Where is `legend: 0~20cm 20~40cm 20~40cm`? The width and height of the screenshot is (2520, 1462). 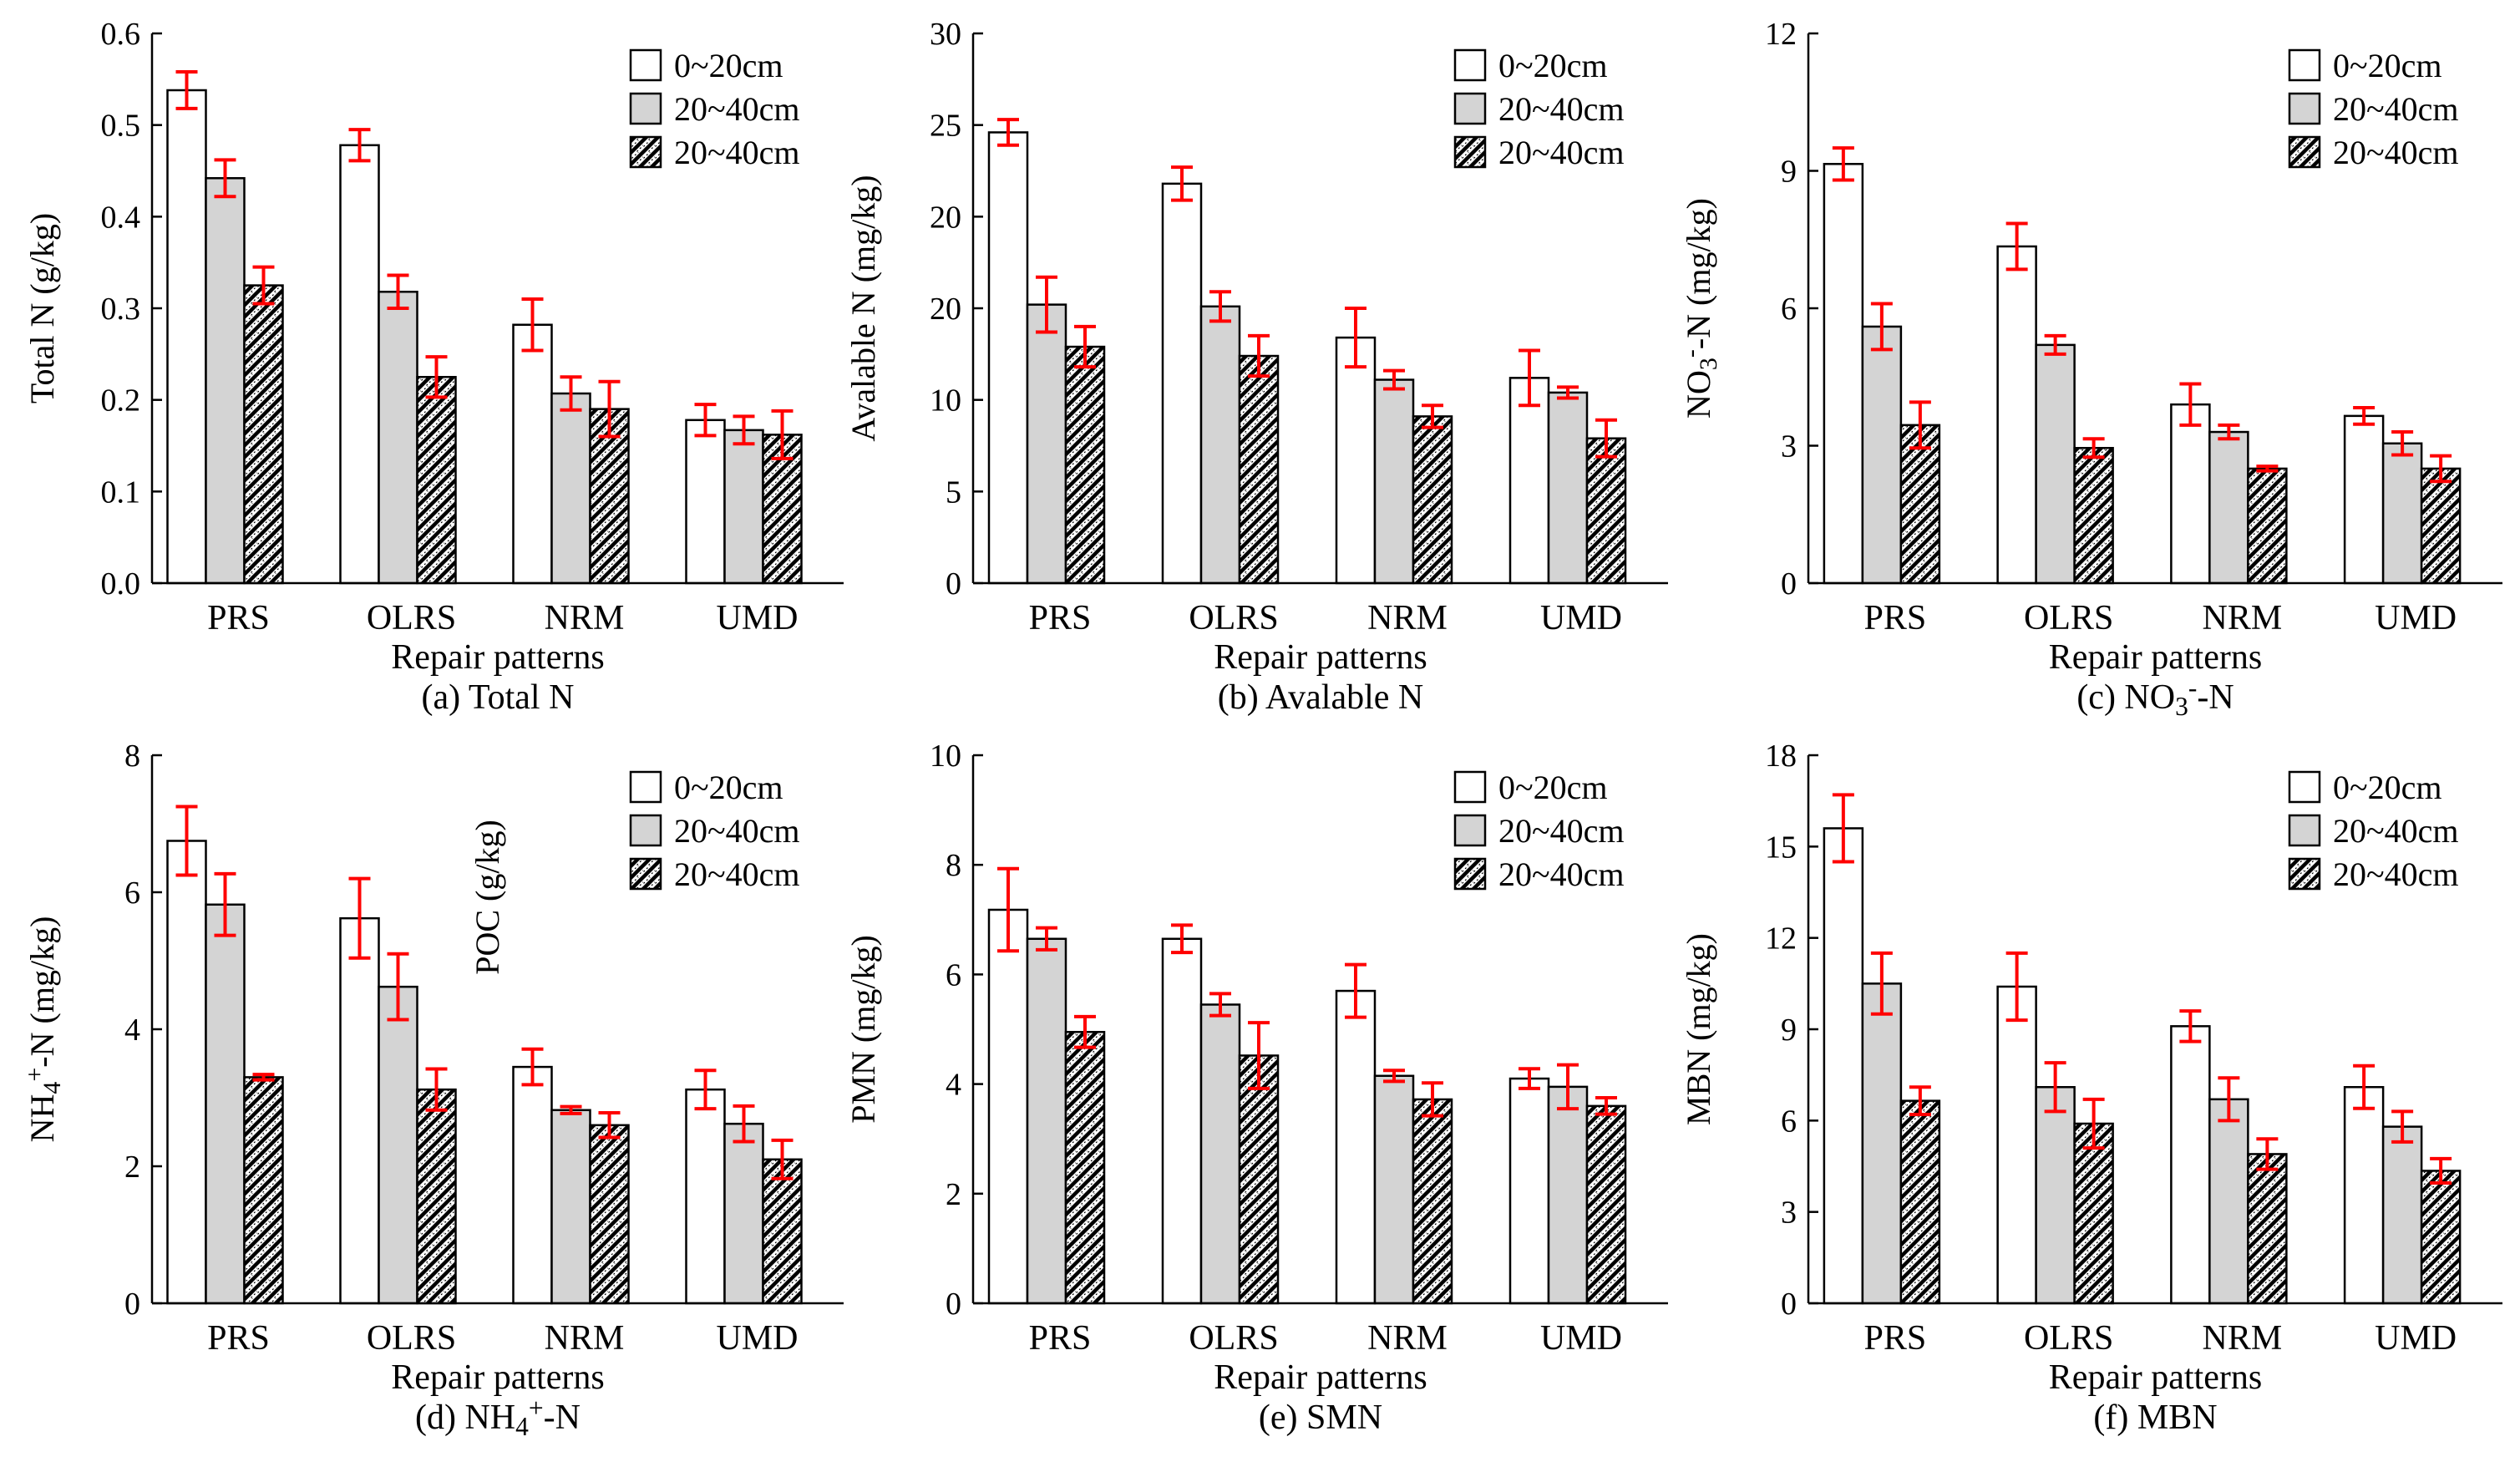
legend: 0~20cm 20~40cm 20~40cm is located at coordinates (2373, 109).